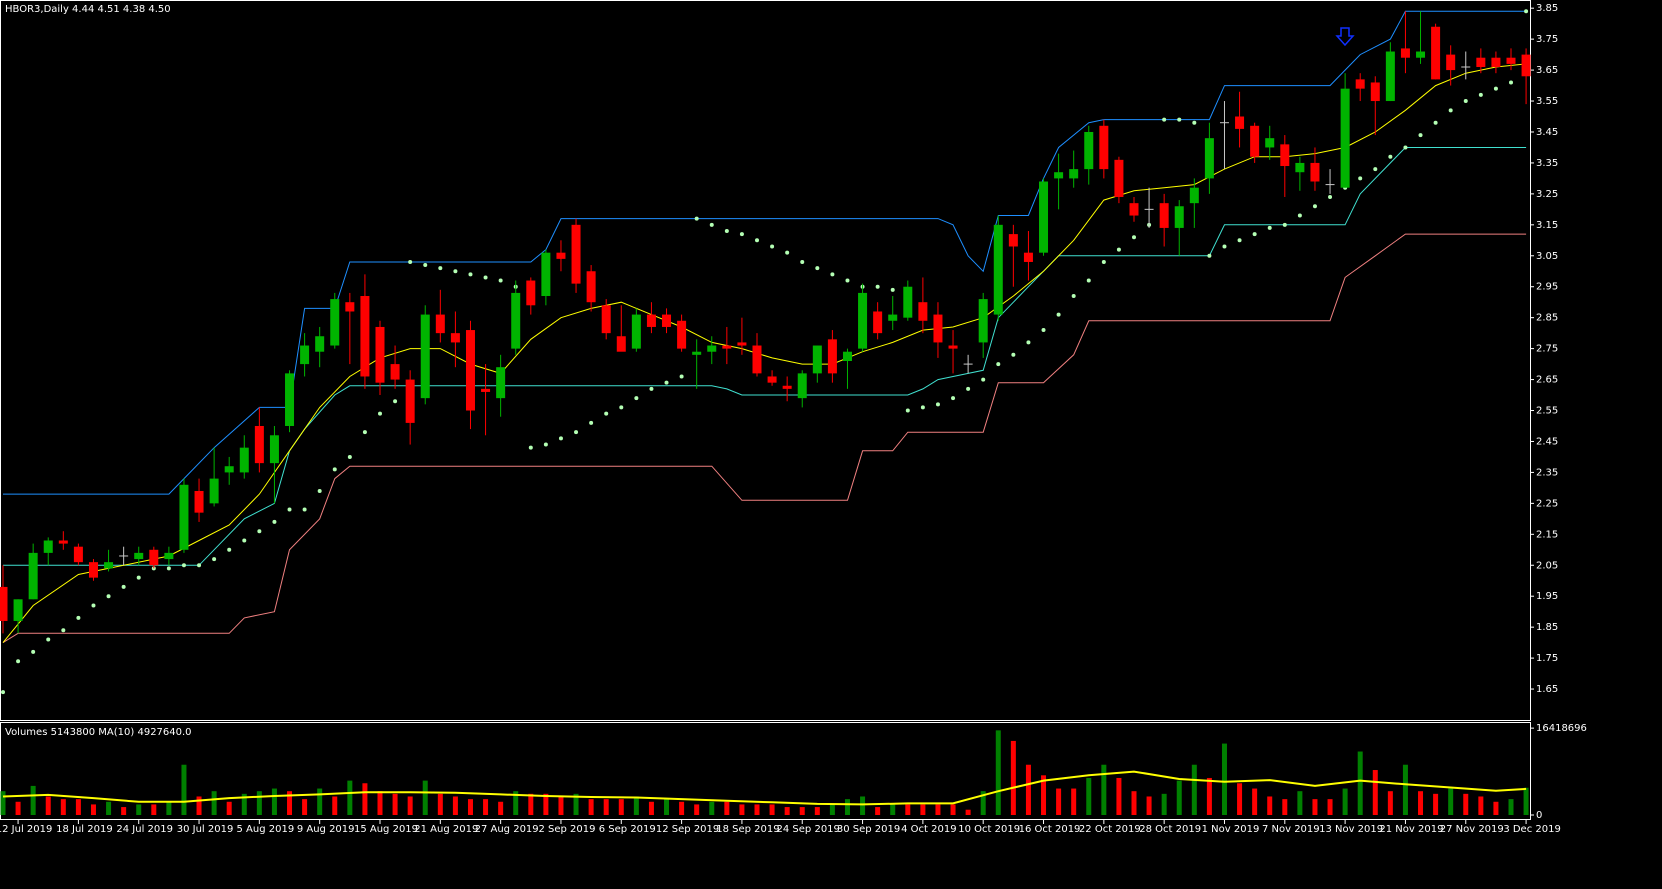 The width and height of the screenshot is (1662, 889). I want to click on x-tick-label: 30 Jul 2019, so click(205, 829).